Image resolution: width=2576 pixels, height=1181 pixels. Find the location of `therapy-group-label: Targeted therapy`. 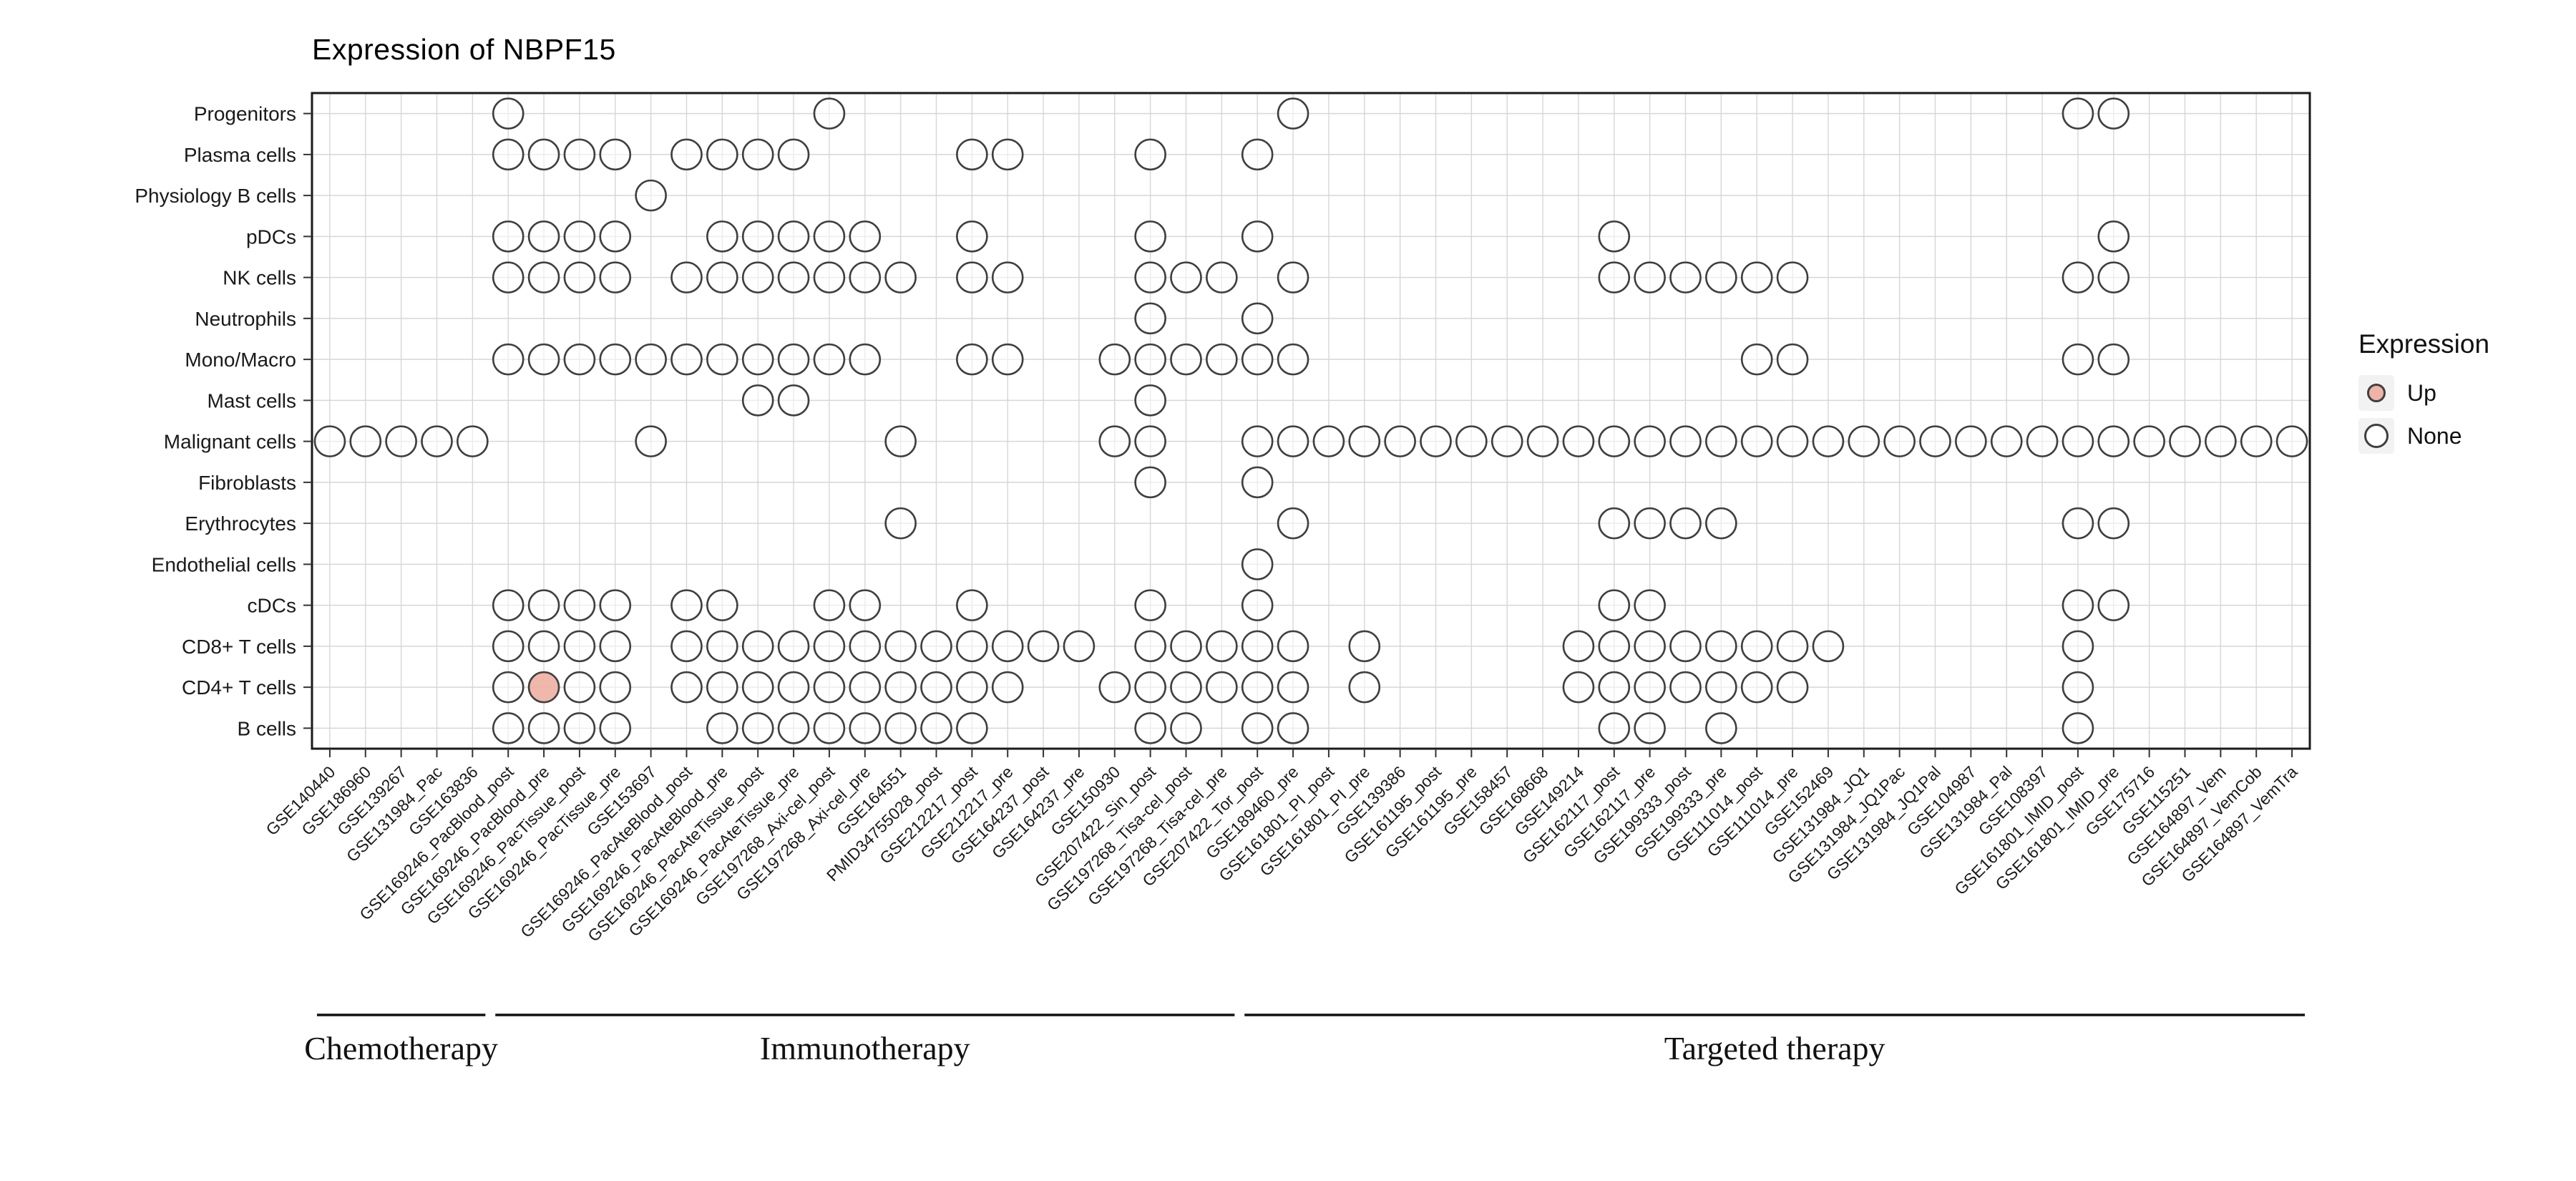

therapy-group-label: Targeted therapy is located at coordinates (1775, 1048).